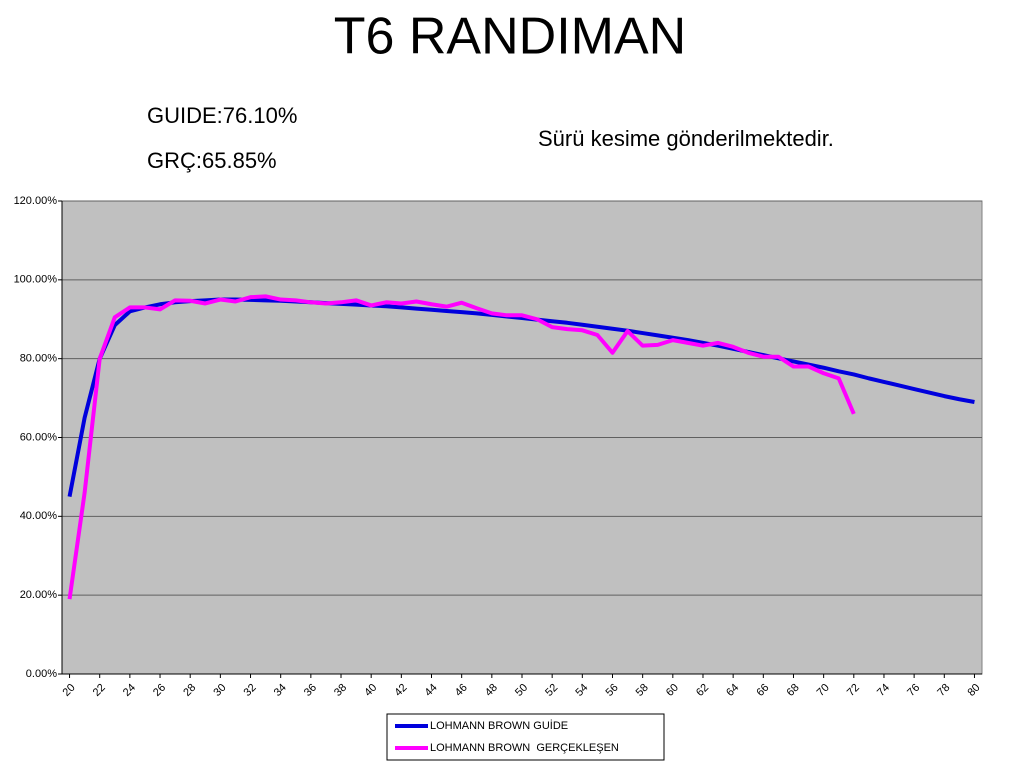 The height and width of the screenshot is (768, 1024). I want to click on chart-title: T6 RANDIMAN, so click(510, 37).